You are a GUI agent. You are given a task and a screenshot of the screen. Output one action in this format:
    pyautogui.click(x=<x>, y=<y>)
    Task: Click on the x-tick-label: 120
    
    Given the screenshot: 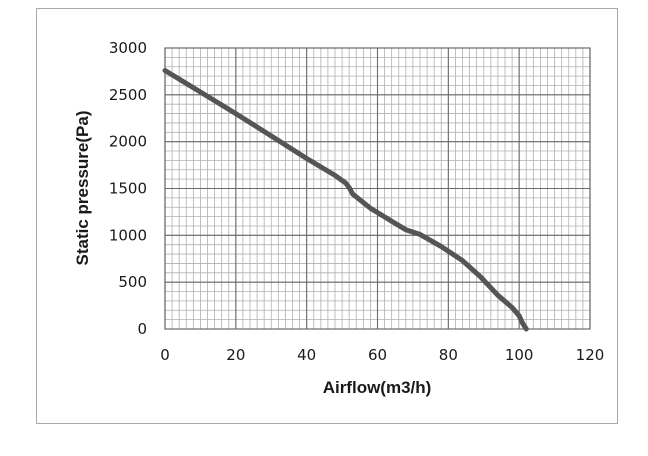 What is the action you would take?
    pyautogui.click(x=590, y=355)
    